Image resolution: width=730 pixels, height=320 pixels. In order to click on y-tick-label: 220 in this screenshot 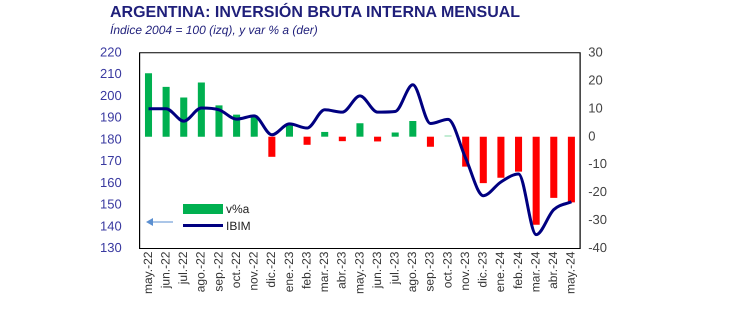, I will do `click(111, 52)`.